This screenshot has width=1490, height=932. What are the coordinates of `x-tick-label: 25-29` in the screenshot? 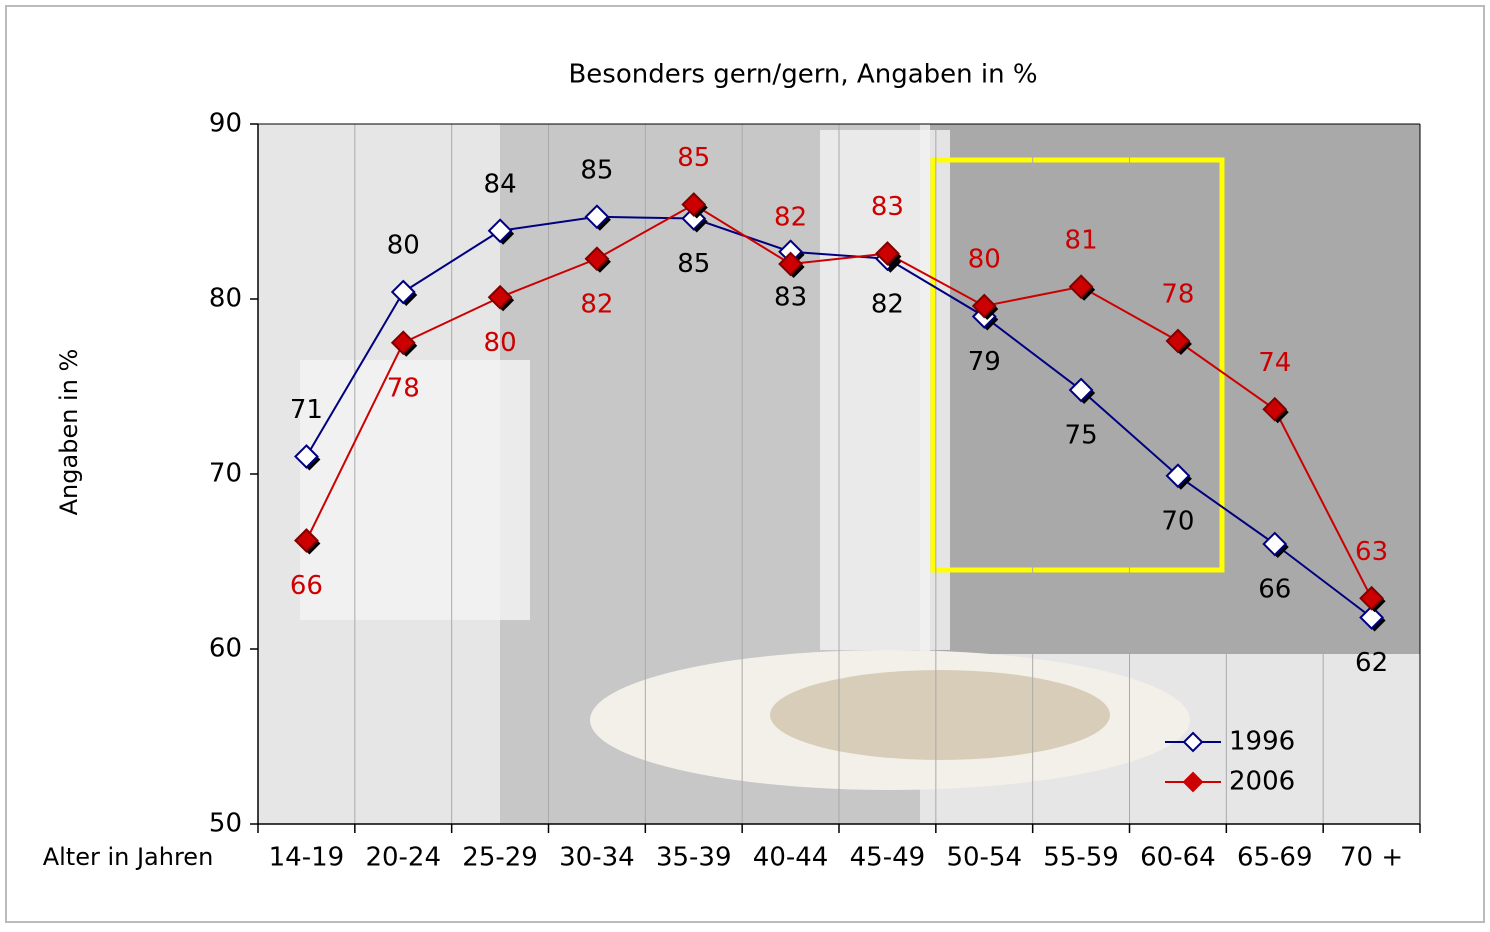 It's located at (500, 858).